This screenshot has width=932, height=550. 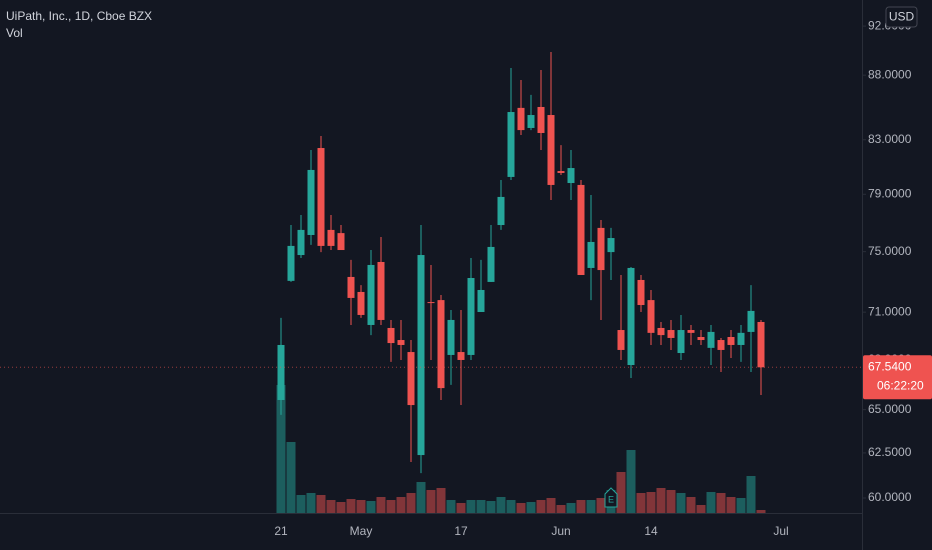 I want to click on x-tick-label: 14, so click(x=651, y=531).